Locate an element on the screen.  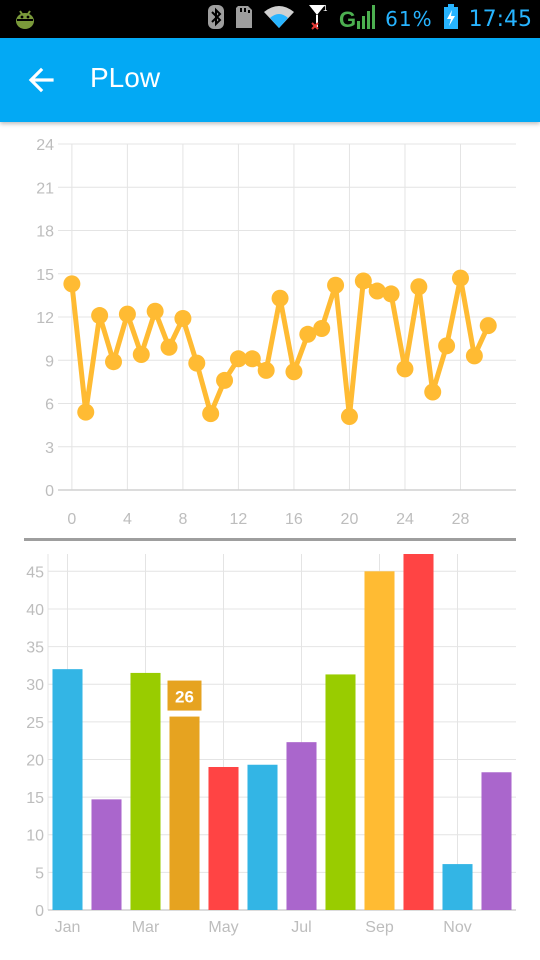
x-tick-label: 0 is located at coordinates (71, 519).